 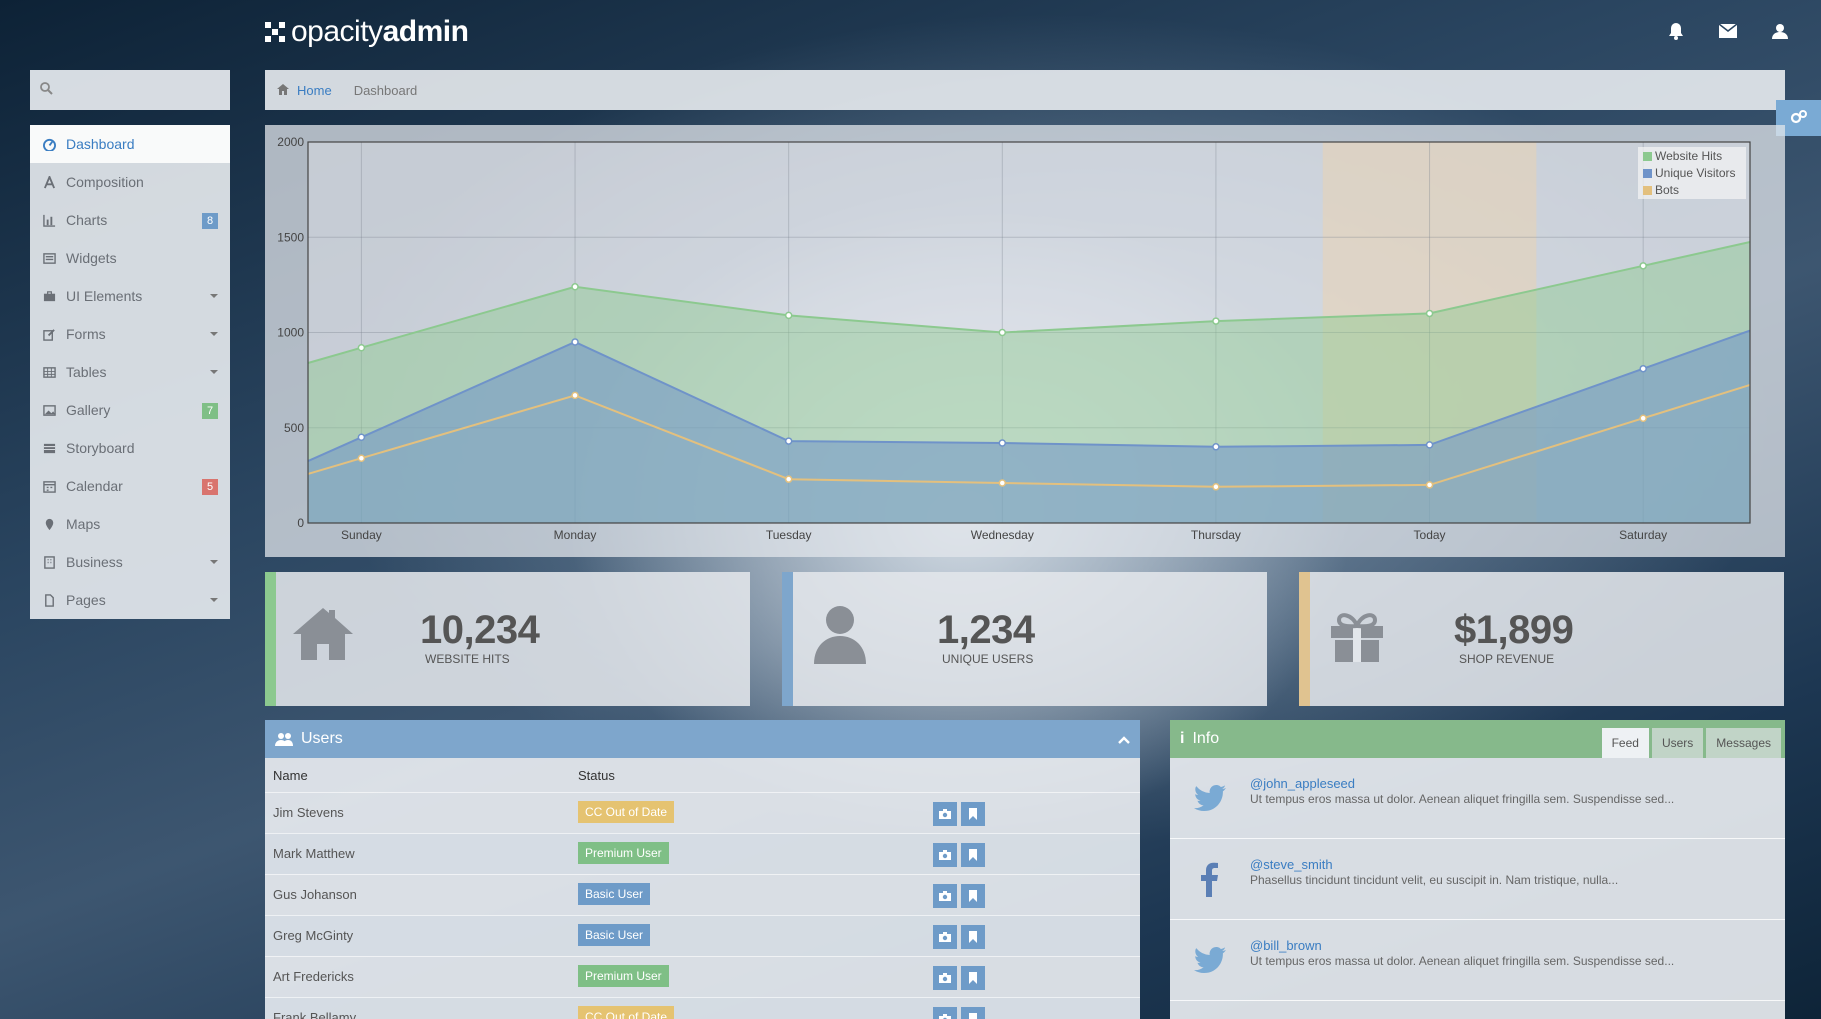 I want to click on breadcrumb-current: Dashboard, so click(x=385, y=90).